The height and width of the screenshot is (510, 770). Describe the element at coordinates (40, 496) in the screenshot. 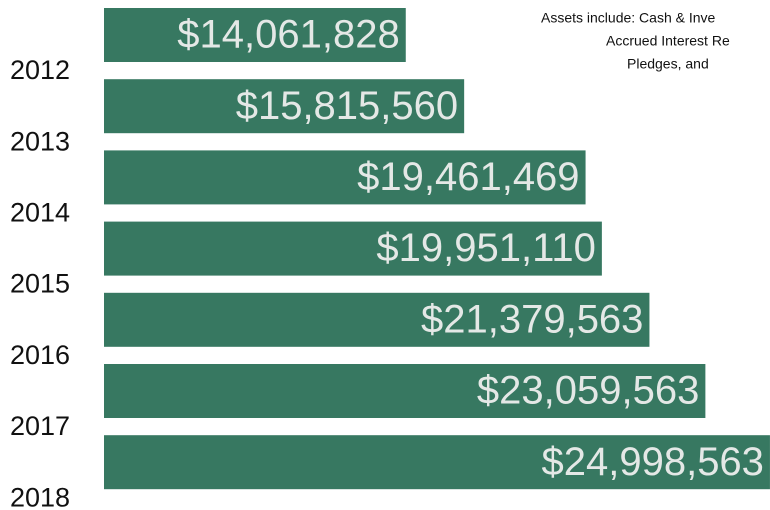

I see `y-tick-label: 2018` at that location.